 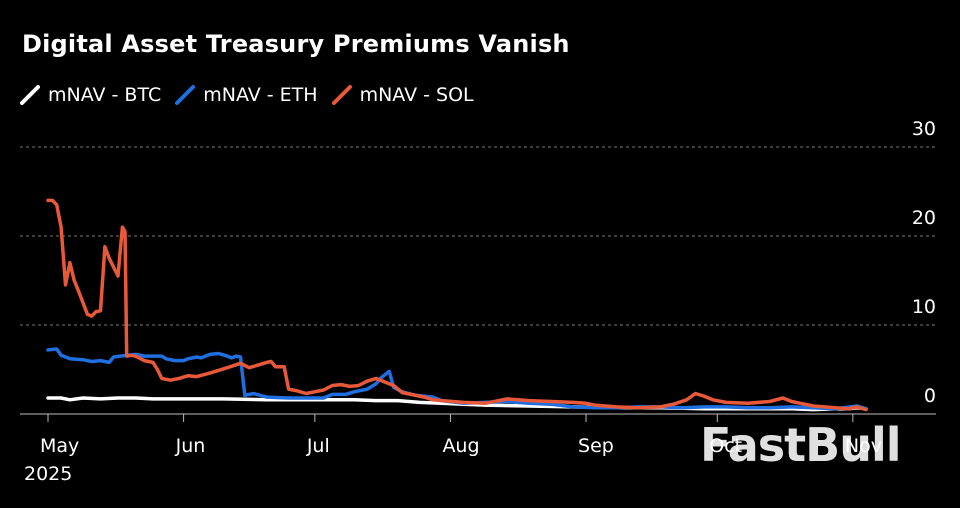 I want to click on legend-item-sol: mNAV - SOL, so click(x=402, y=95).